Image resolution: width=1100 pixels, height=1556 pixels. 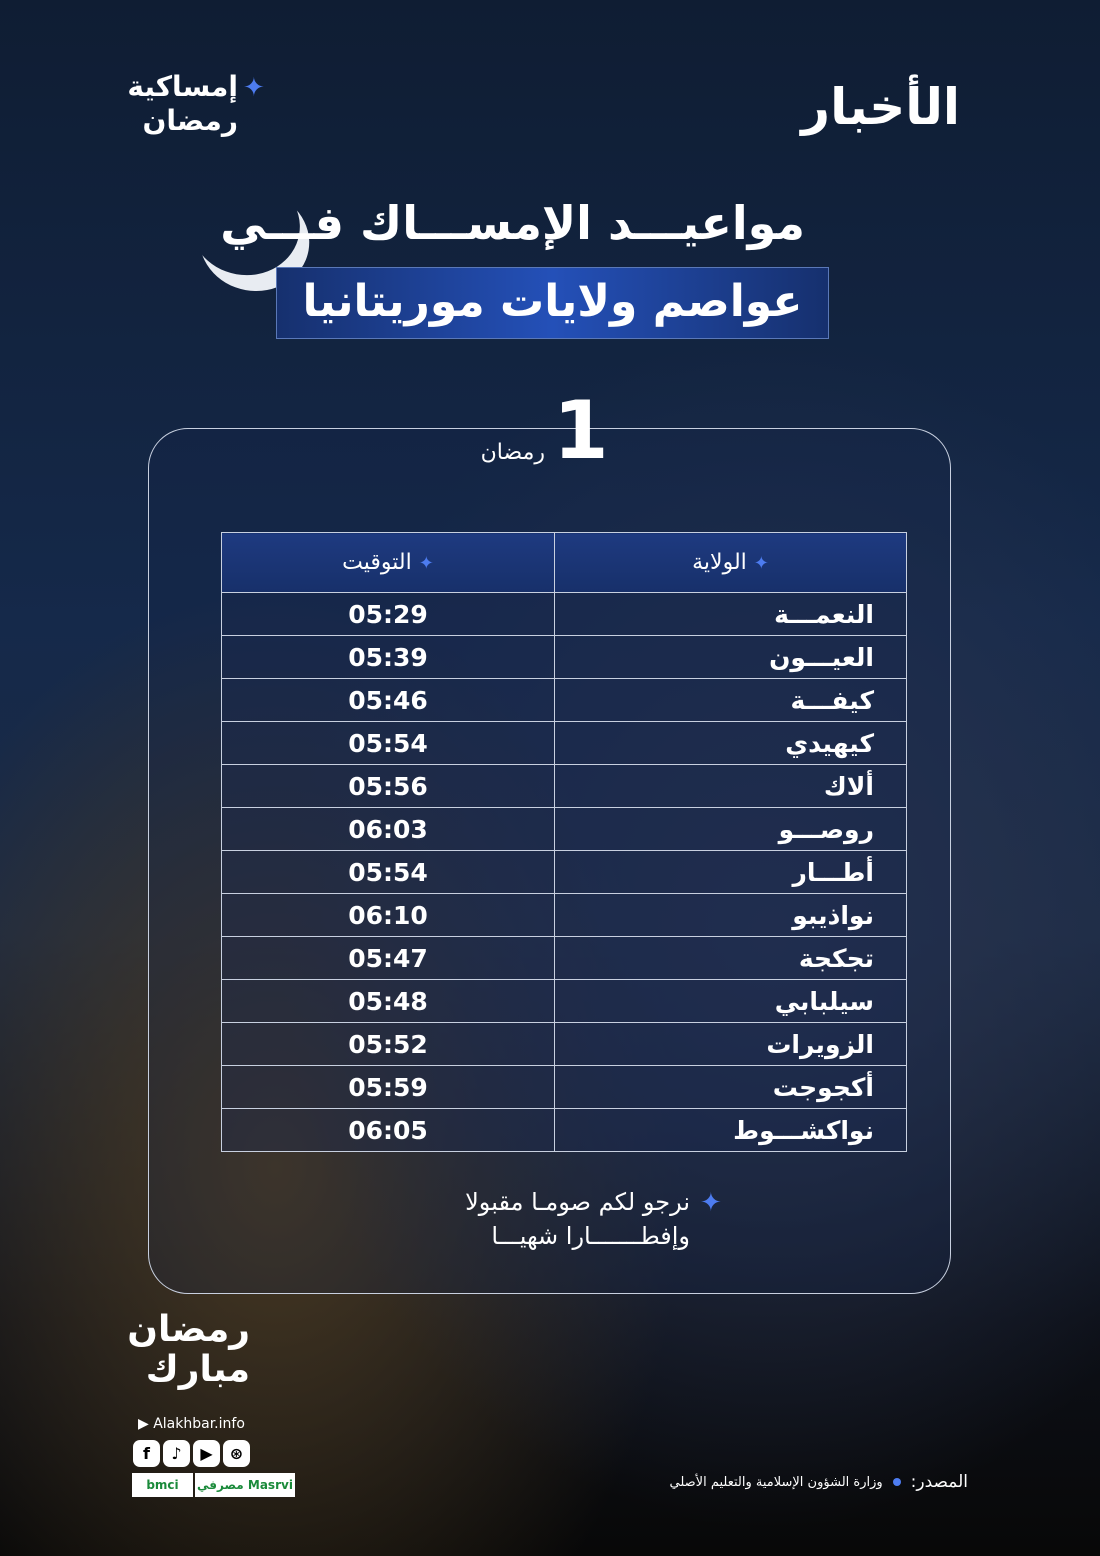 I want to click on state-cell: نواذيبو, so click(x=730, y=915).